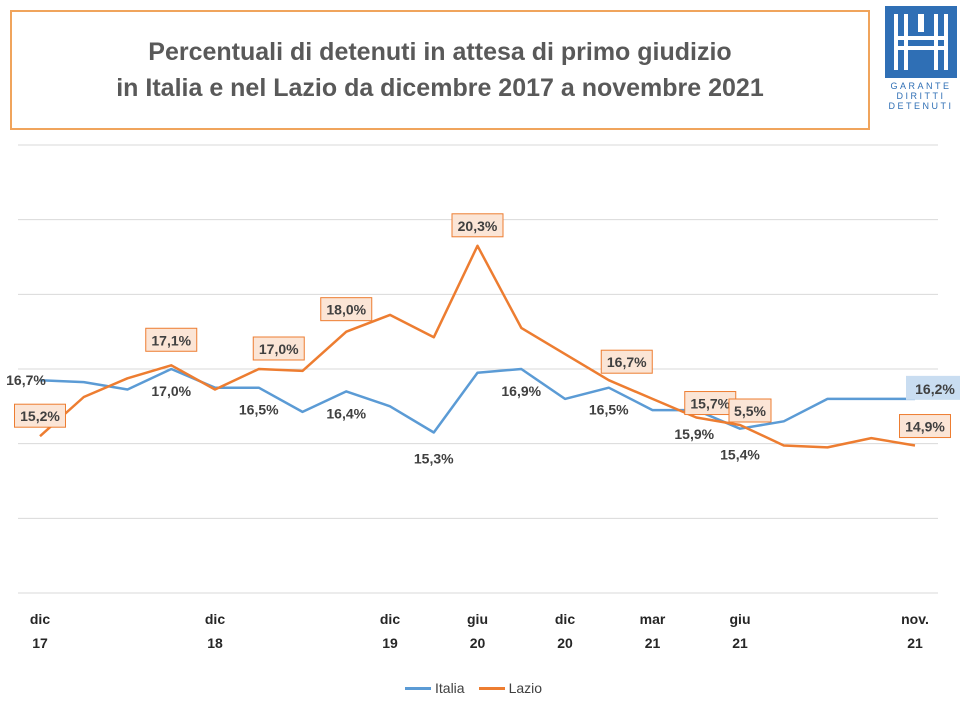 This screenshot has width=960, height=720. I want to click on data-label-lazio: 14,9%, so click(925, 427).